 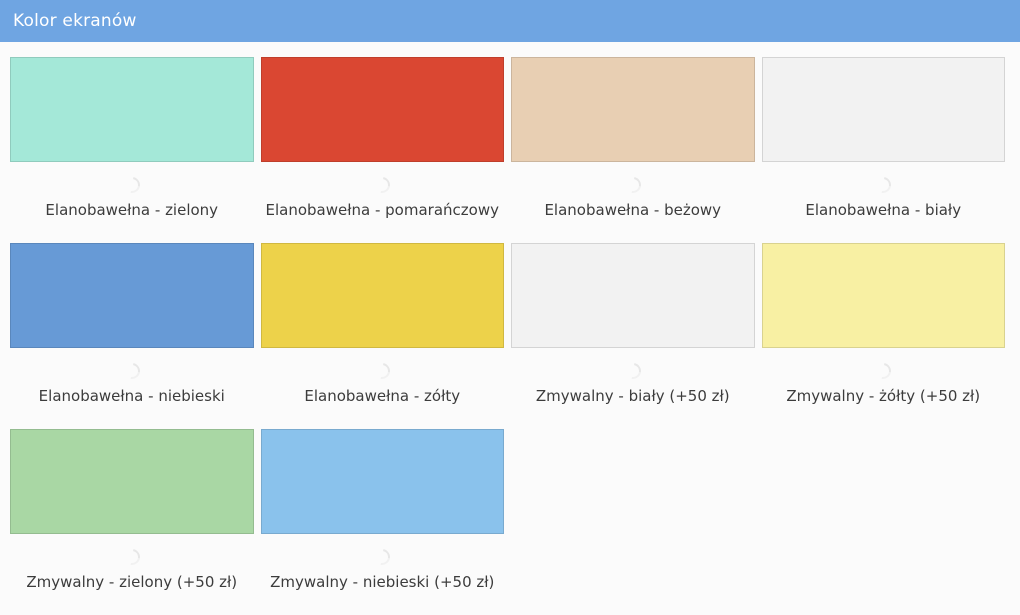 I want to click on section-header: Kolor ekranów, so click(x=510, y=21).